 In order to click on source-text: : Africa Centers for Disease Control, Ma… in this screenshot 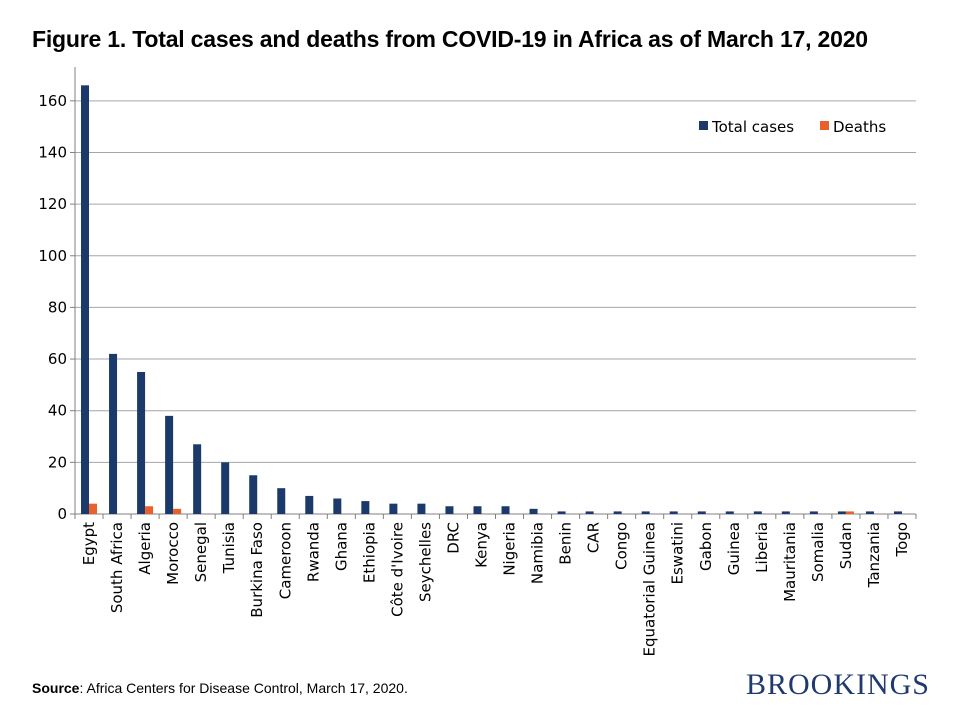, I will do `click(243, 688)`.